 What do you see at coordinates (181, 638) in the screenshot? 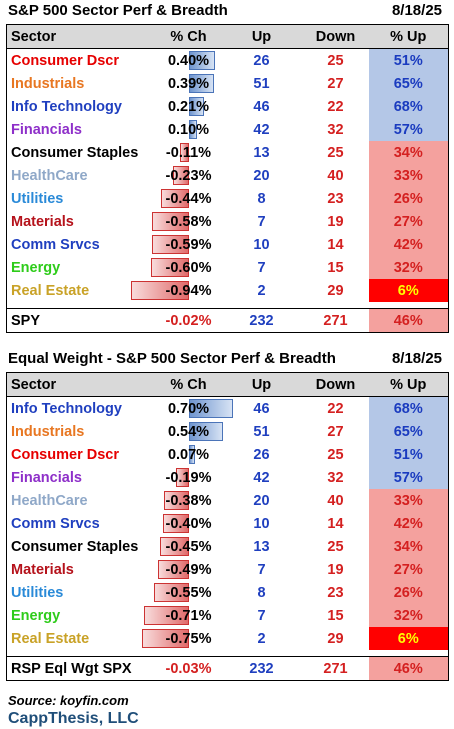
I see `pct-change-cell: -0.75%` at bounding box center [181, 638].